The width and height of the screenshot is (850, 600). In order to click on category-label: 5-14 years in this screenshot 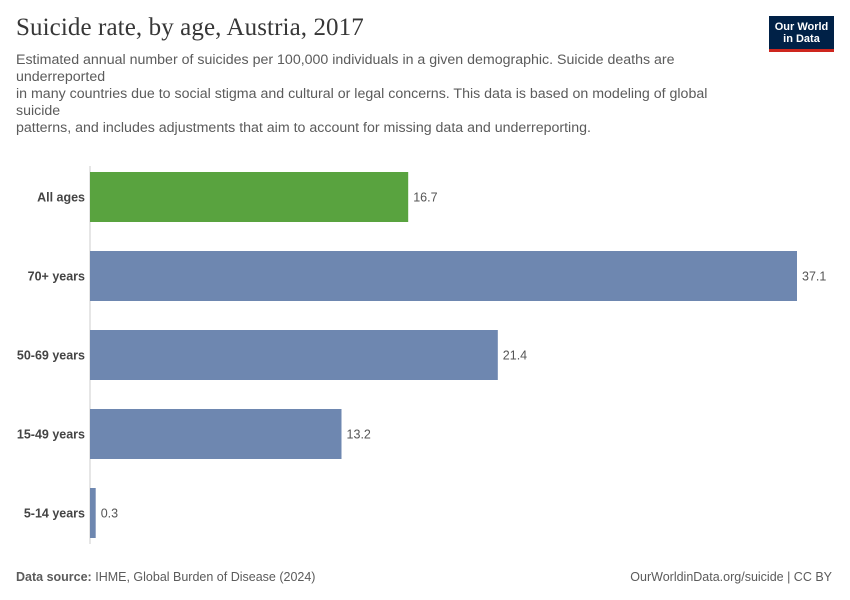, I will do `click(54, 514)`.